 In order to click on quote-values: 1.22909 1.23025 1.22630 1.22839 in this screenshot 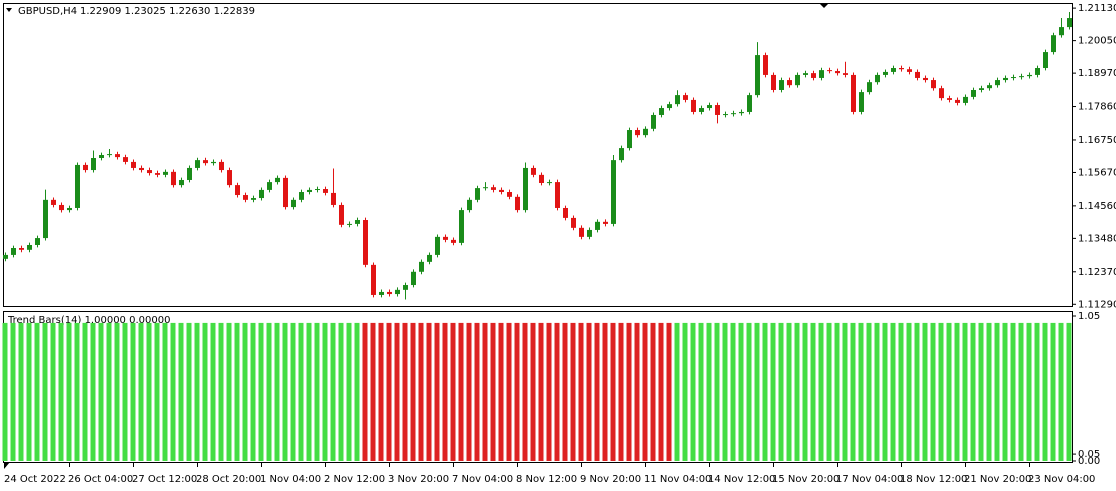, I will do `click(167, 11)`.